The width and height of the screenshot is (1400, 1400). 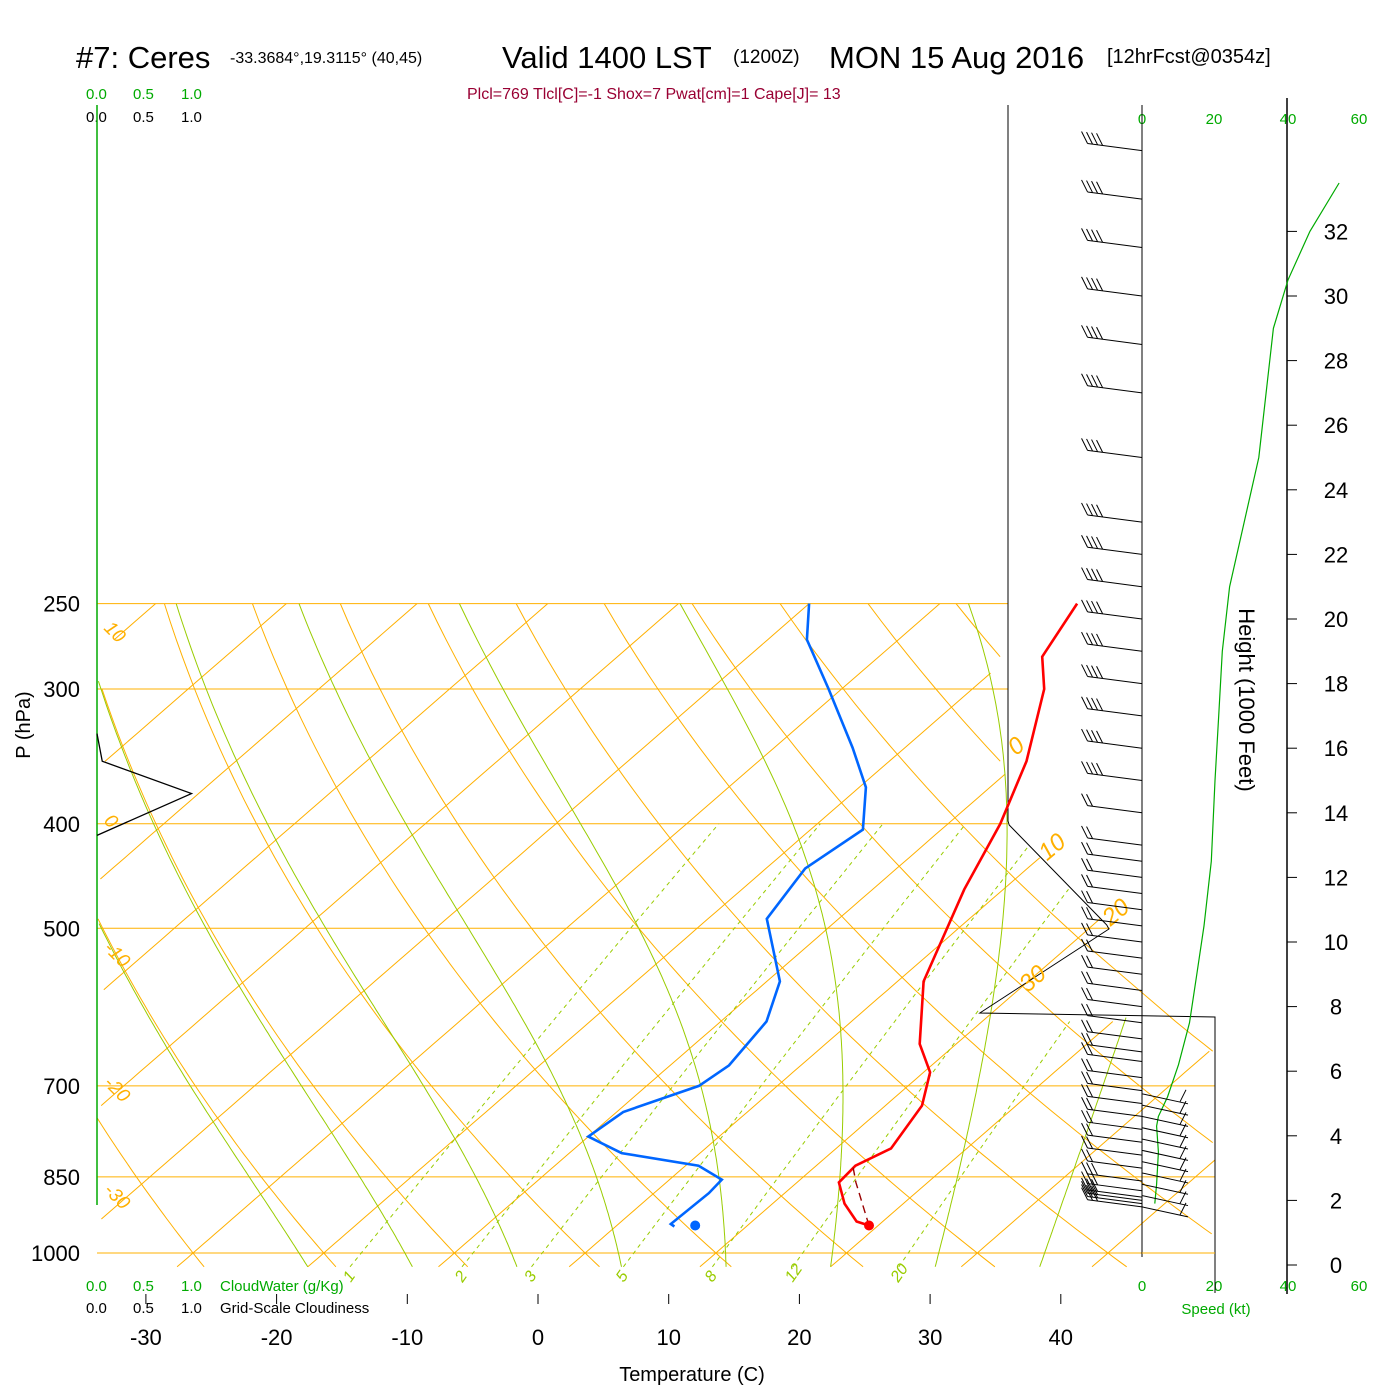 What do you see at coordinates (1336, 1200) in the screenshot?
I see `height-tick-label-2: 2` at bounding box center [1336, 1200].